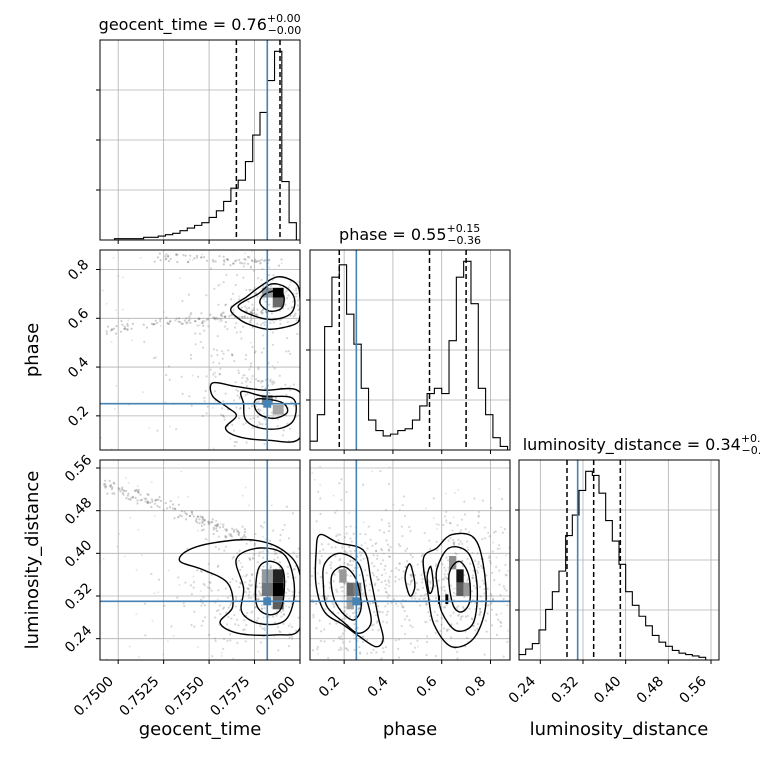 This screenshot has height=760, width=760. Describe the element at coordinates (650, 690) in the screenshot. I see `x-tick-label: 0.48` at that location.